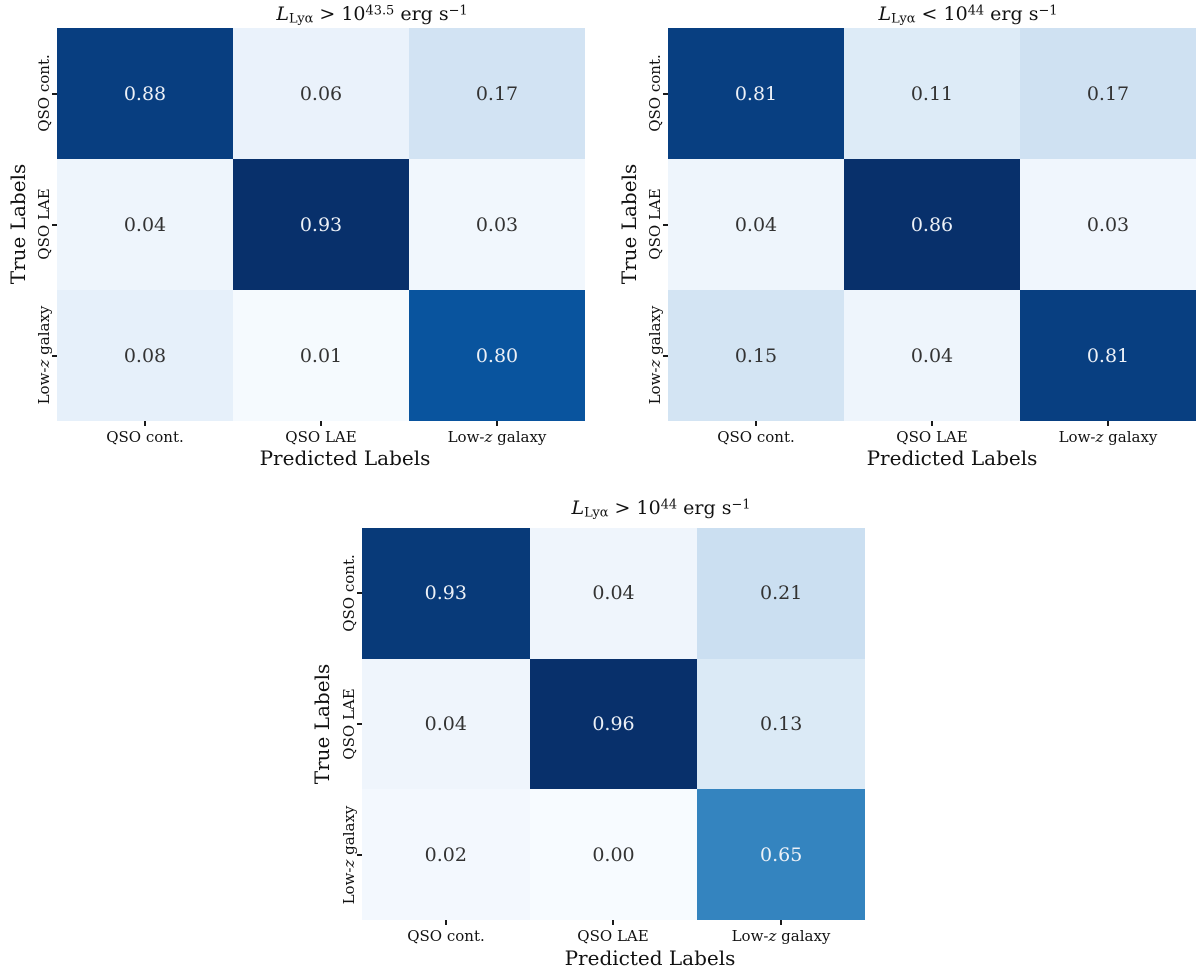  What do you see at coordinates (756, 355) in the screenshot?
I see `heatmap-cell: 0.15` at bounding box center [756, 355].